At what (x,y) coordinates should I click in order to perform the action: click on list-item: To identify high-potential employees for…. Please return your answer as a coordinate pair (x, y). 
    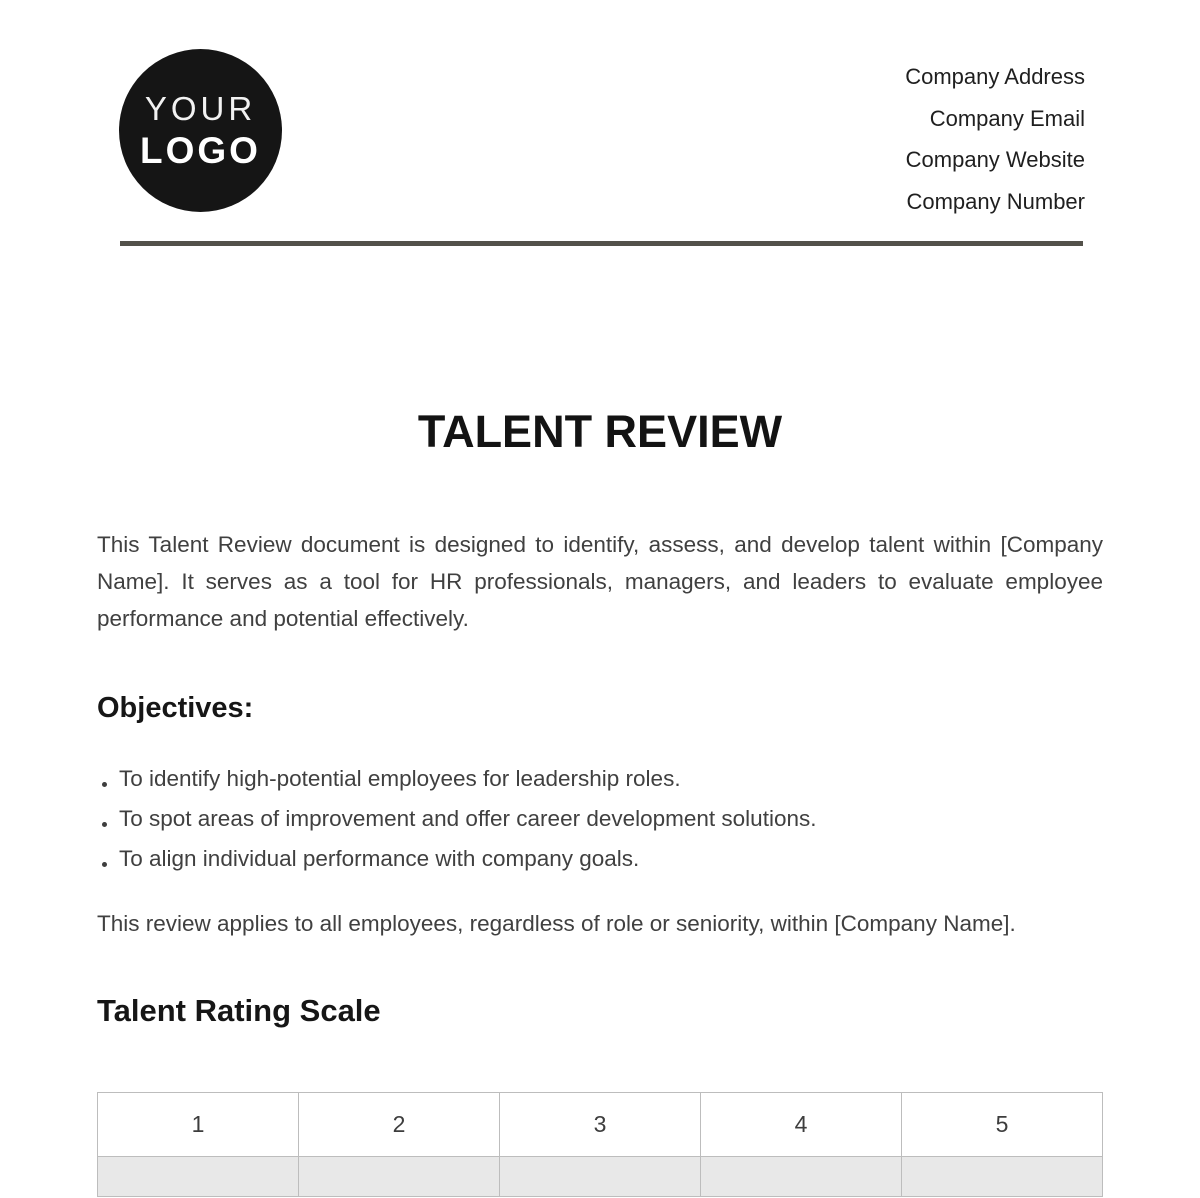
    Looking at the image, I should click on (600, 779).